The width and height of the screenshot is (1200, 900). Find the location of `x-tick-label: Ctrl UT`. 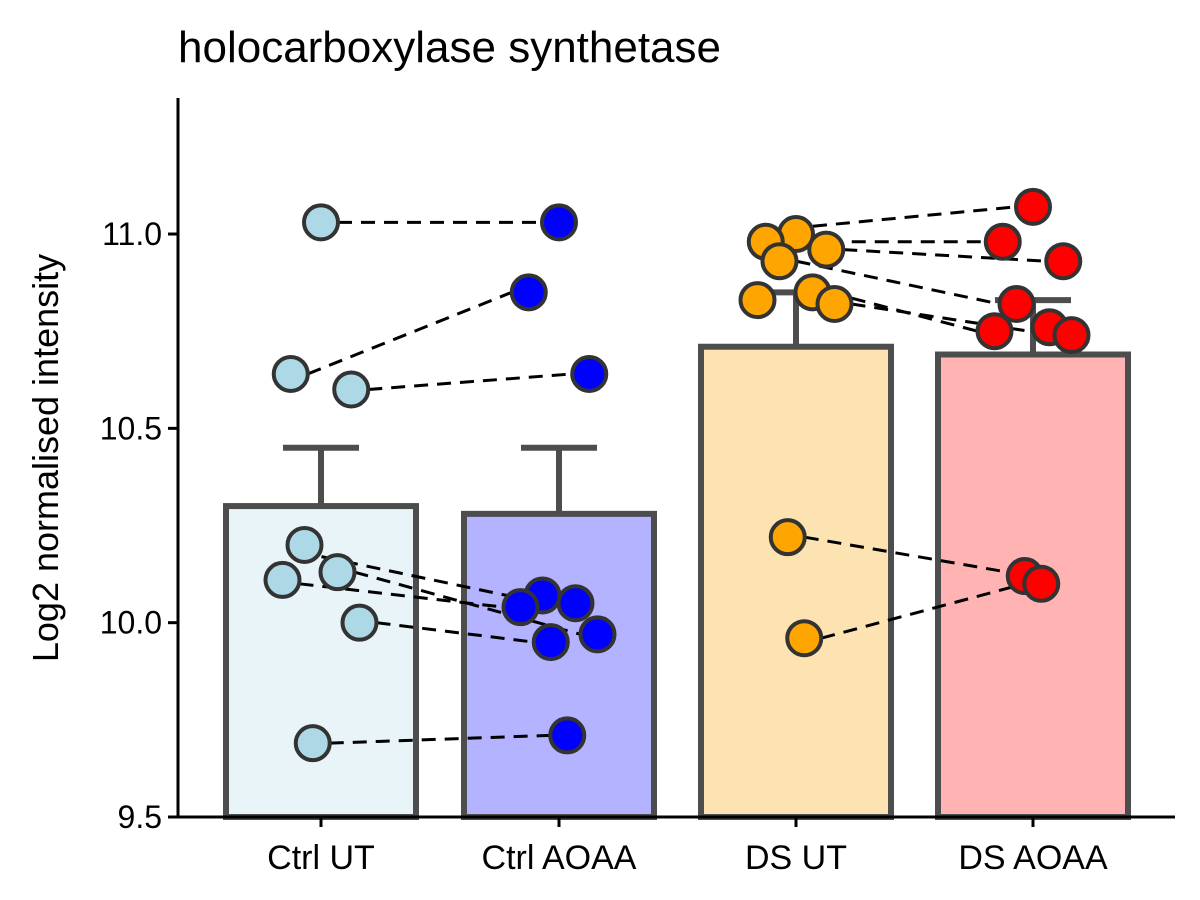

x-tick-label: Ctrl UT is located at coordinates (321, 858).